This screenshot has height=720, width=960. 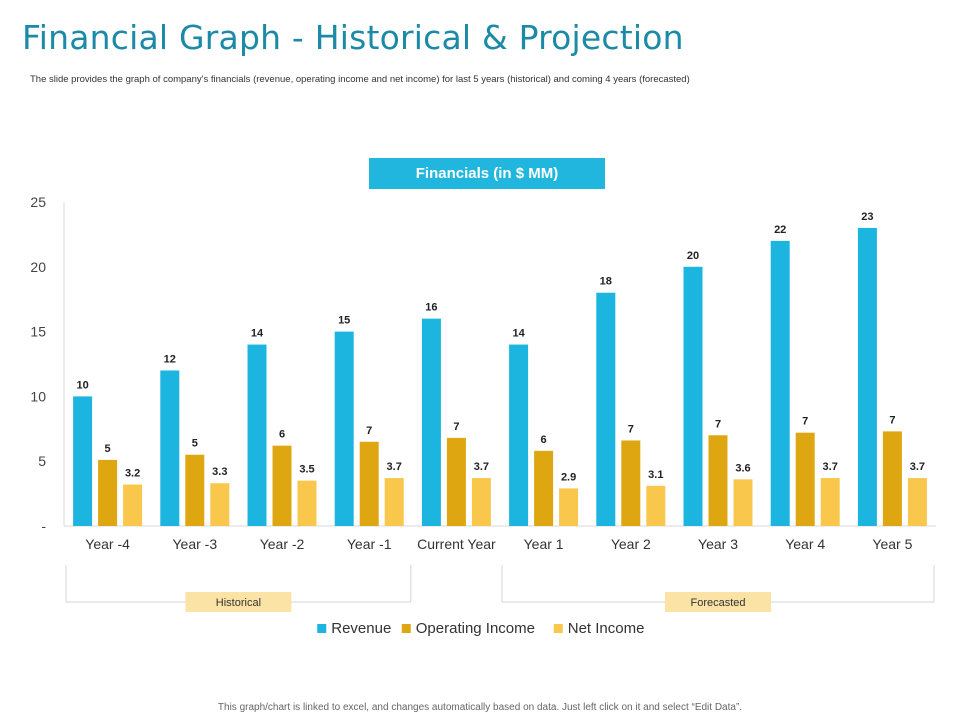 I want to click on data-label: 3.6, so click(x=742, y=468).